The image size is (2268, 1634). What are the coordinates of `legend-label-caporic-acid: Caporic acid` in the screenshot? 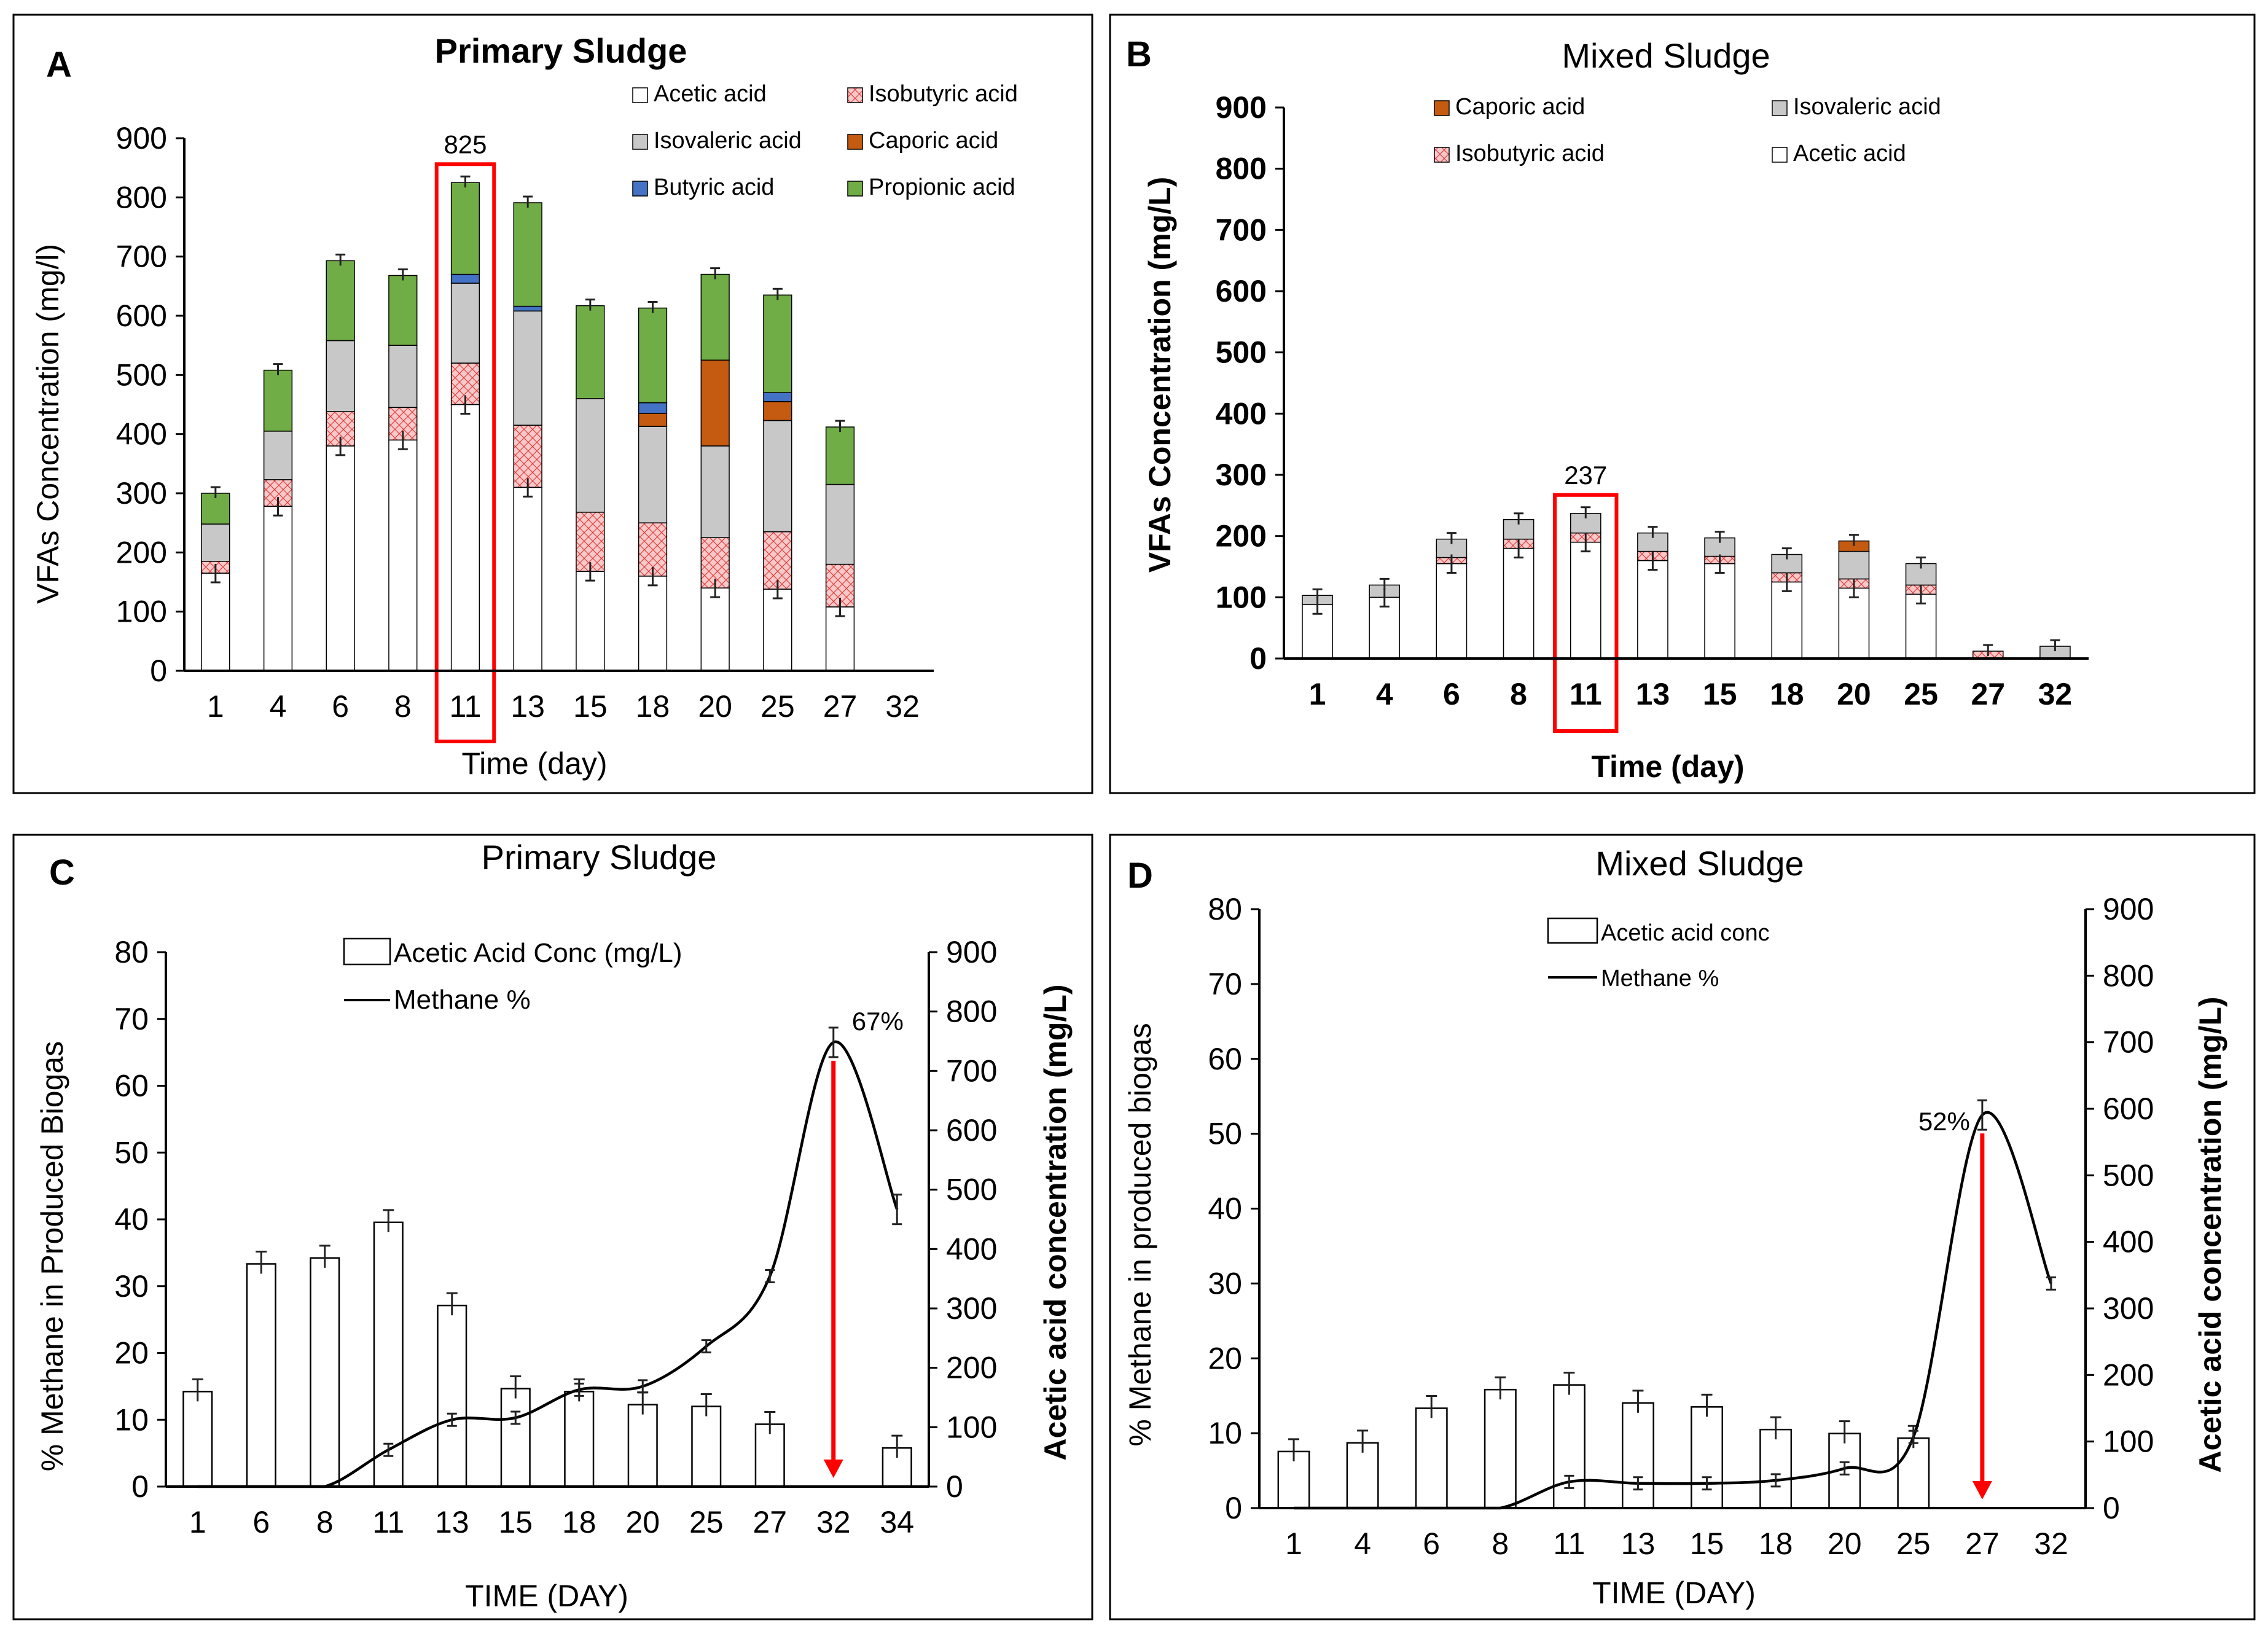 It's located at (1520, 107).